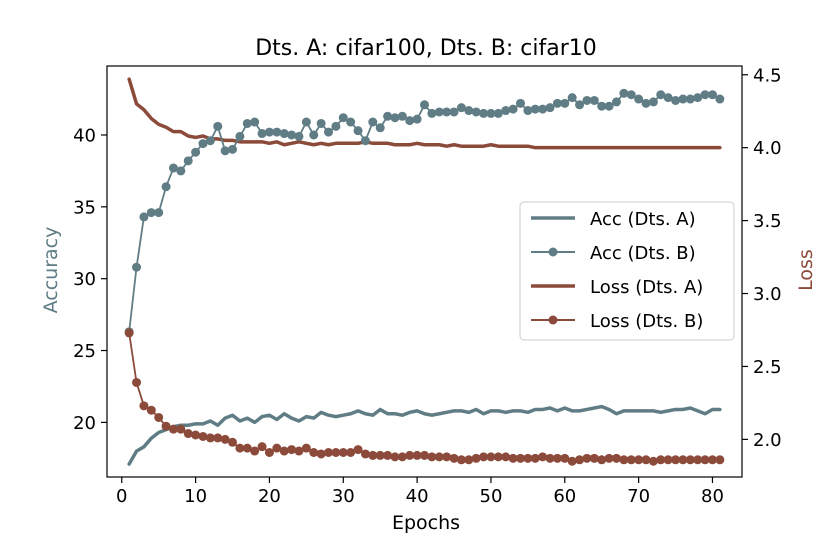  I want to click on y-tick-label: 35, so click(84, 207).